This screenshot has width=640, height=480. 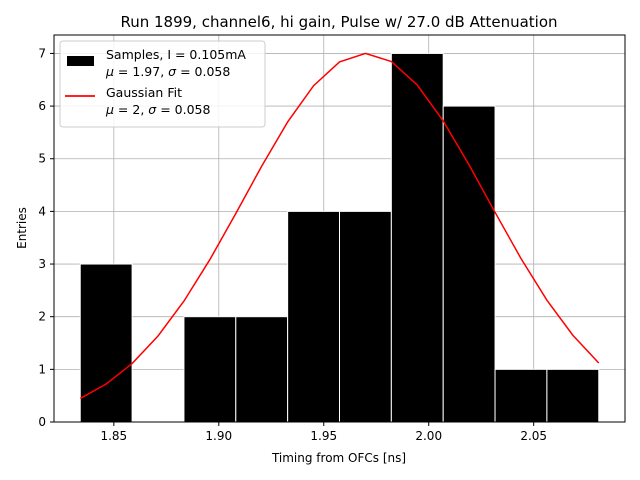 What do you see at coordinates (42, 369) in the screenshot?
I see `y-tick-label: 1` at bounding box center [42, 369].